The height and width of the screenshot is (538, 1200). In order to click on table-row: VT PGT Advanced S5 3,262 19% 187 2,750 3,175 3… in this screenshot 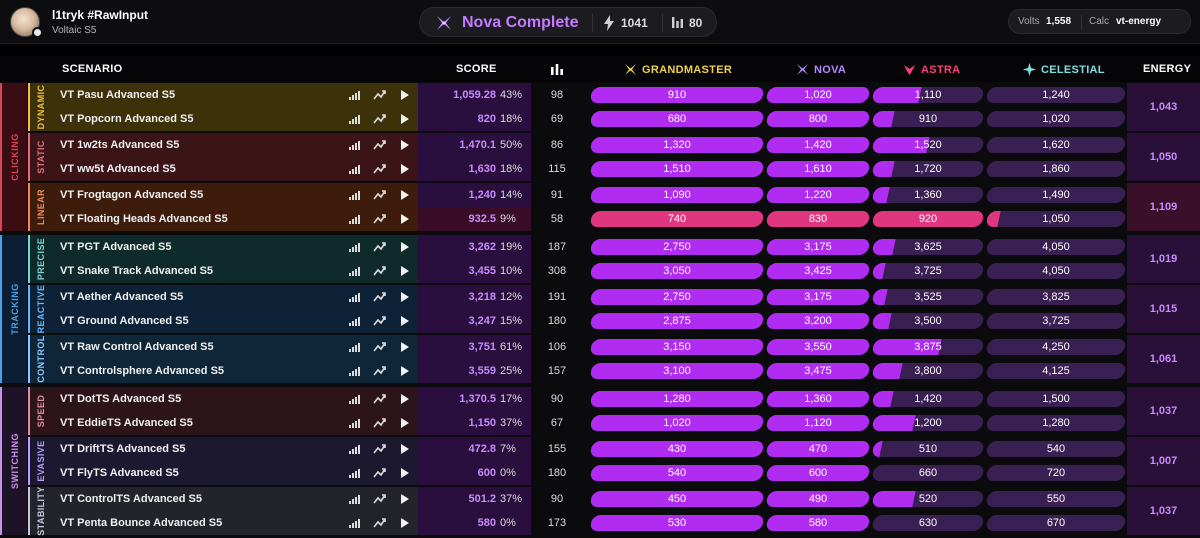, I will do `click(626, 247)`.